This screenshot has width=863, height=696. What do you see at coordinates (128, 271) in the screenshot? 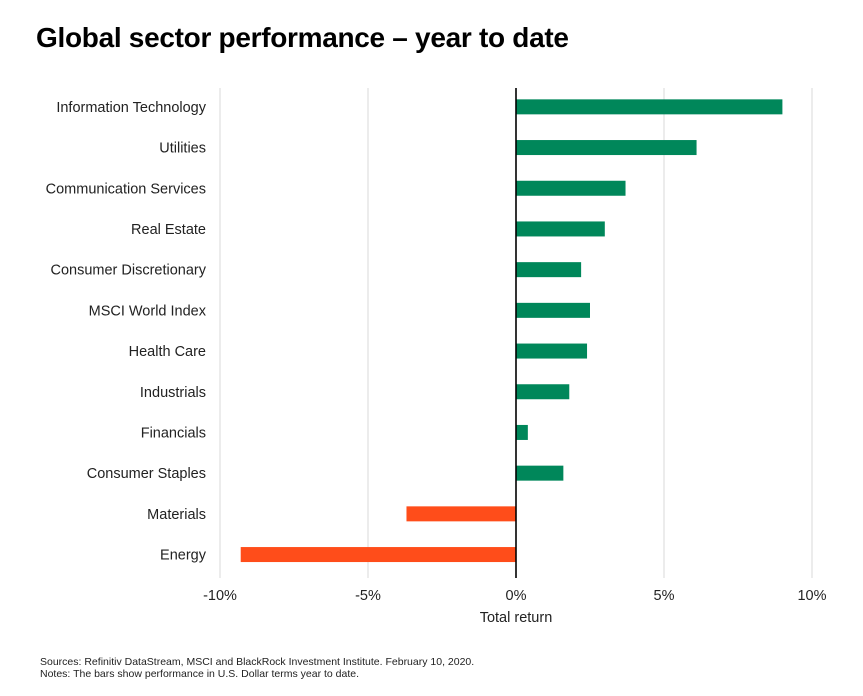
I see `category-label: Consumer Discretionary` at bounding box center [128, 271].